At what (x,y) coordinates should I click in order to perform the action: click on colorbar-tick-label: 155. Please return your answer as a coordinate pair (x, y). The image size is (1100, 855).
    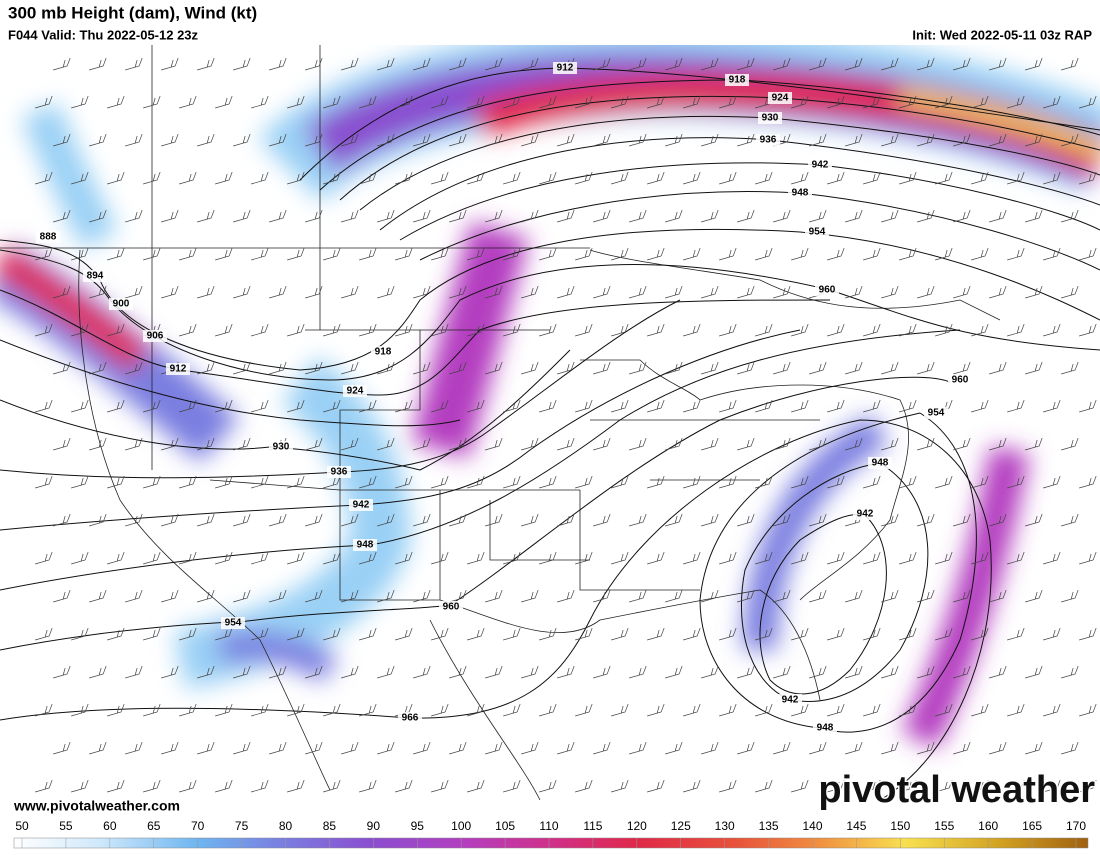
    Looking at the image, I should click on (944, 826).